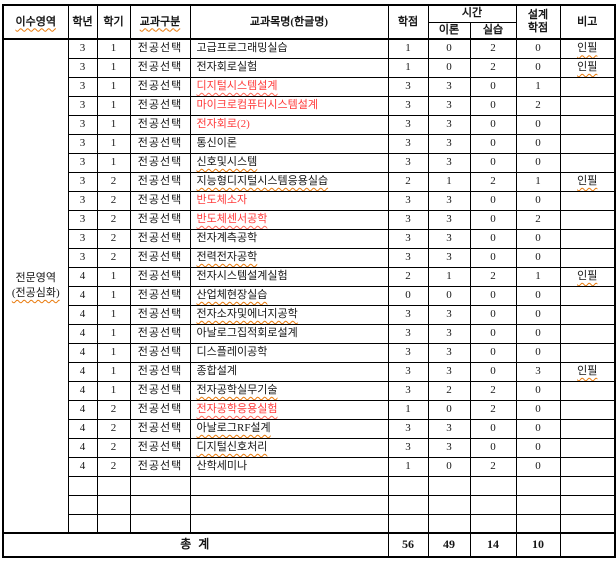 The width and height of the screenshot is (616, 577). Describe the element at coordinates (222, 466) in the screenshot. I see `course-name: 산학세미나` at that location.